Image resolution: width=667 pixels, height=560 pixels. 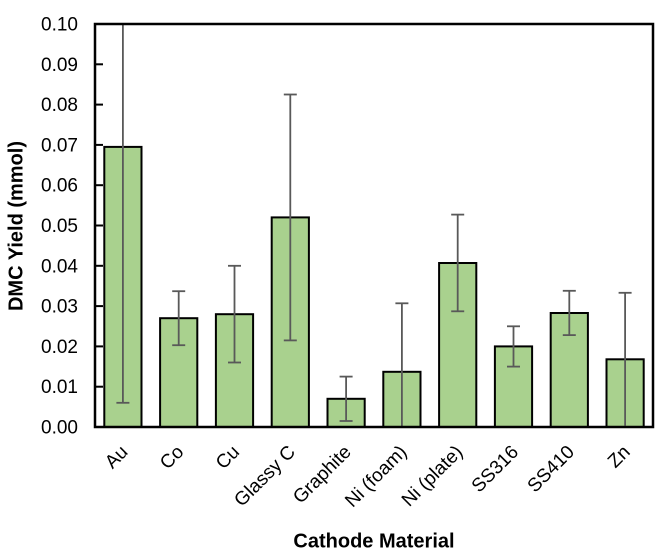 I want to click on y-tick-label: 0.05, so click(x=59, y=226).